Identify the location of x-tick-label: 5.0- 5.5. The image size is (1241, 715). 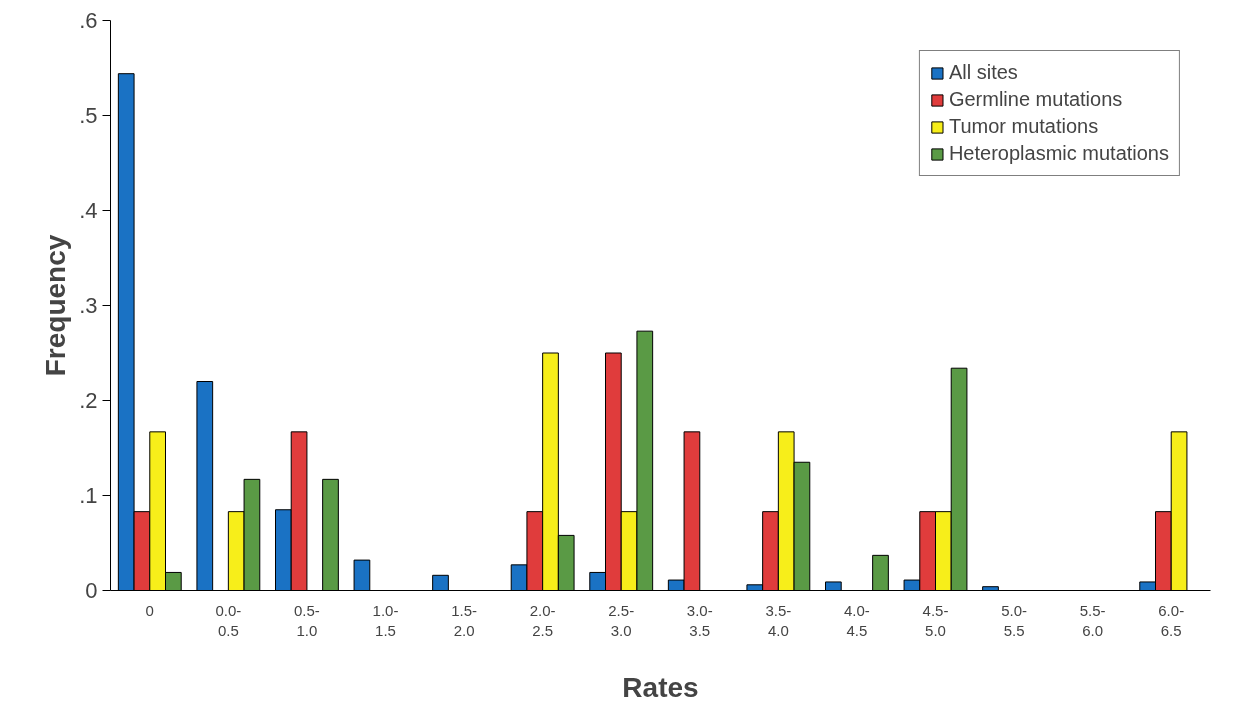
(1014, 620).